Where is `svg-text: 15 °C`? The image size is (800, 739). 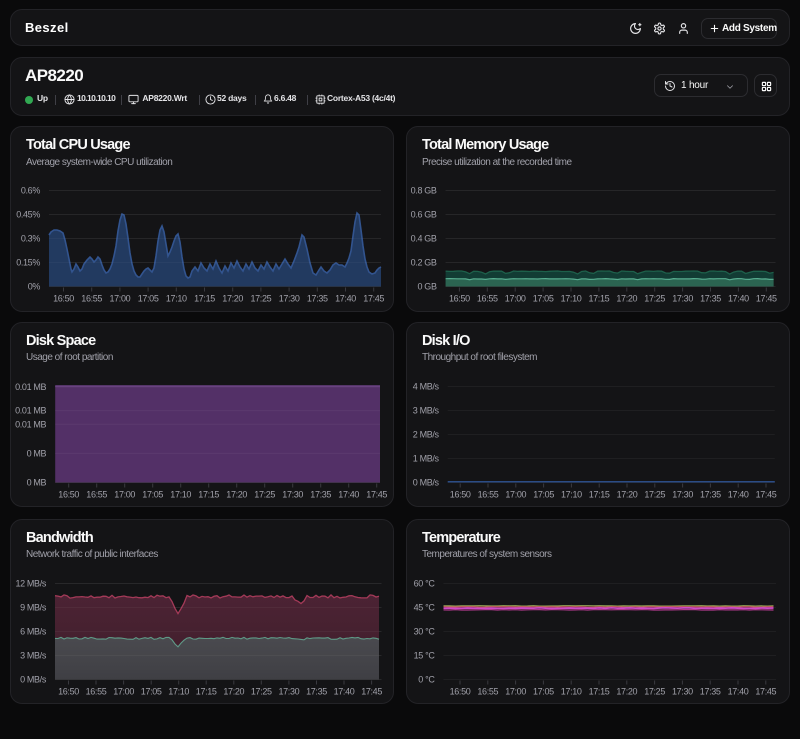 svg-text: 15 °C is located at coordinates (425, 655).